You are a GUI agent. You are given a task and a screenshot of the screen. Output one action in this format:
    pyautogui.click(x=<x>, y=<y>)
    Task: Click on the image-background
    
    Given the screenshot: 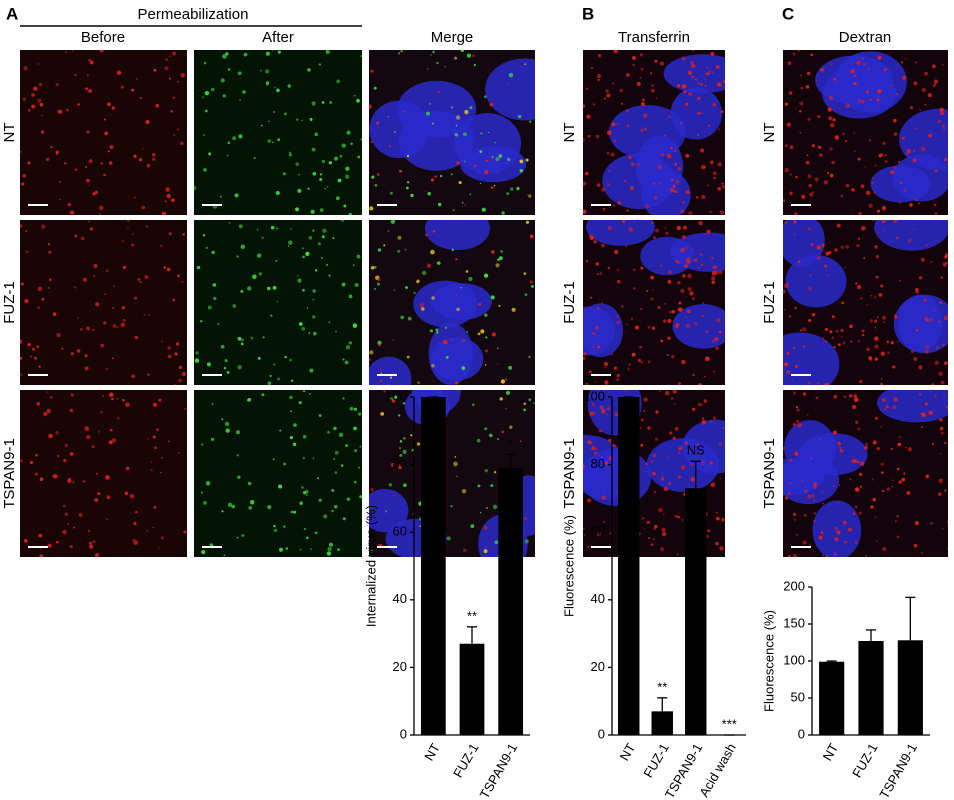 What is the action you would take?
    pyautogui.click(x=103, y=302)
    